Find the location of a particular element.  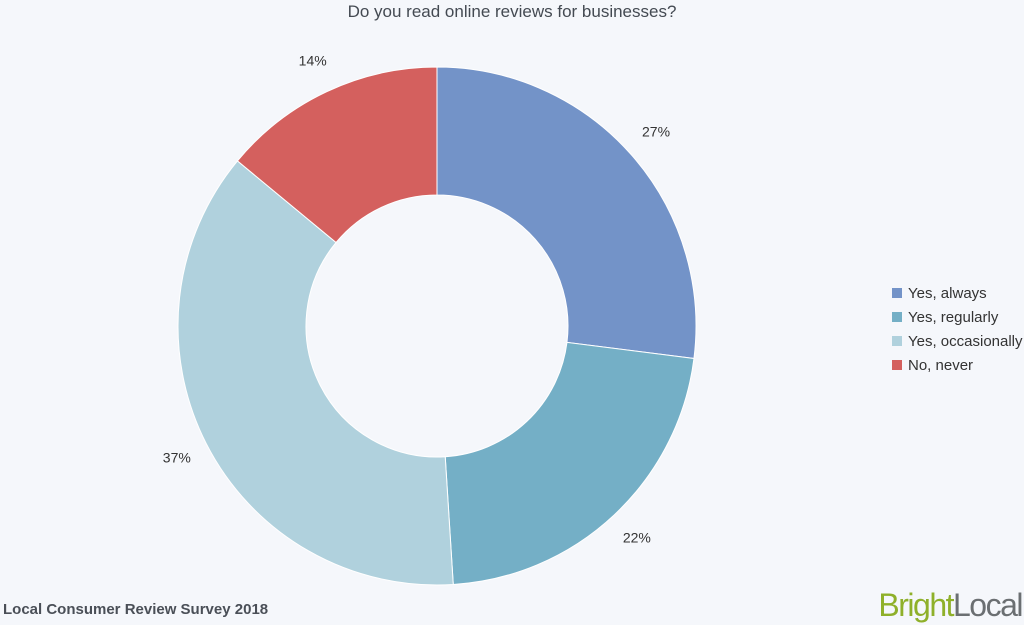

legend-item-yes-regularly: Yes, regularly is located at coordinates (957, 317).